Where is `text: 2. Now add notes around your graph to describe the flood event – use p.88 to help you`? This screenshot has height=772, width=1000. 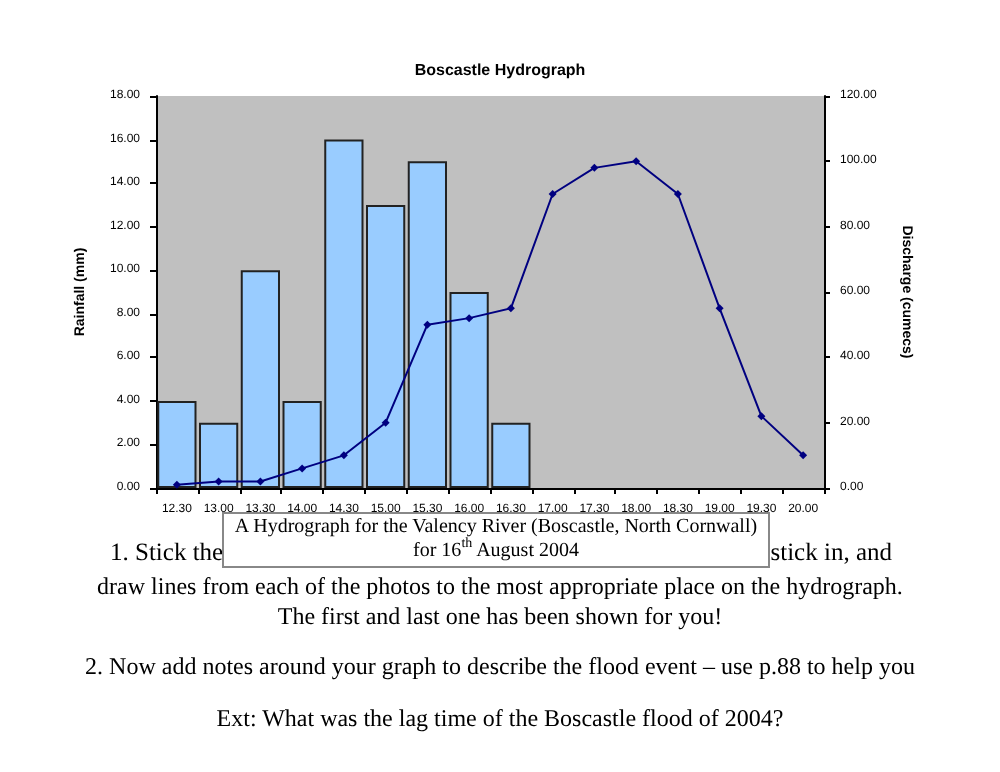
text: 2. Now add notes around your graph to describe the flood event – use p.88 to help you is located at coordinates (500, 667).